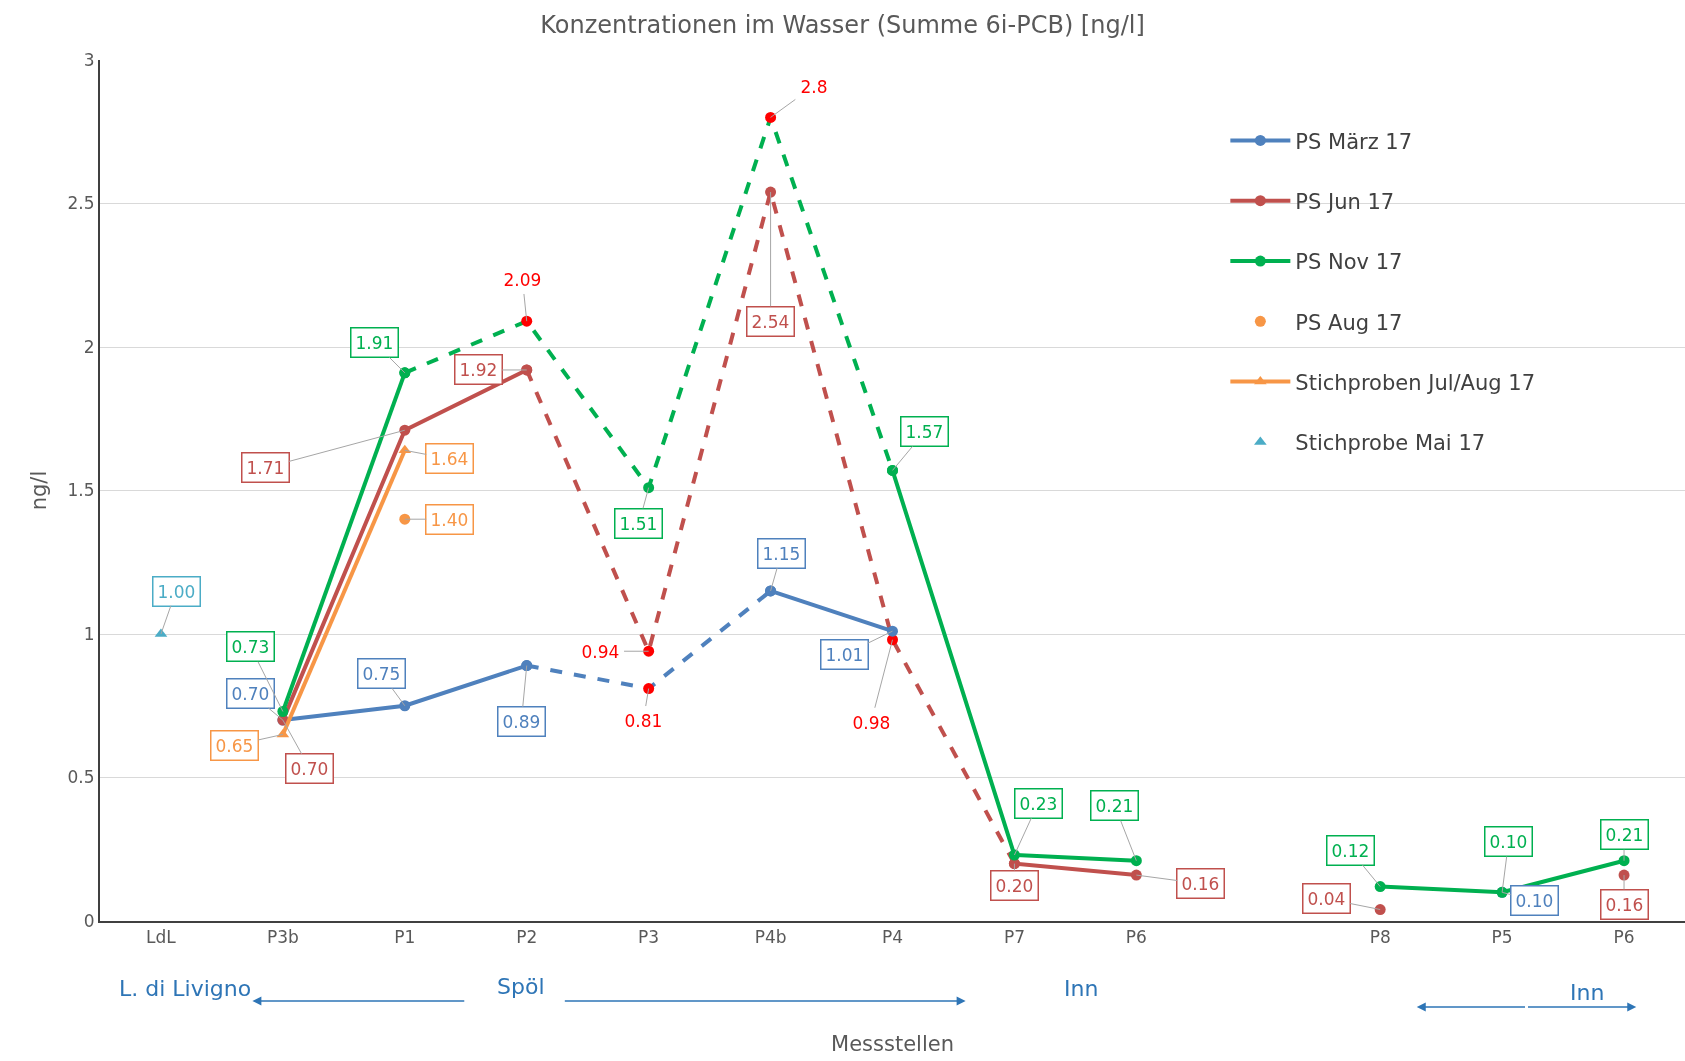 This screenshot has width=1685, height=1061. I want to click on legend-label: Stichproben Jul/Aug 17, so click(1415, 382).